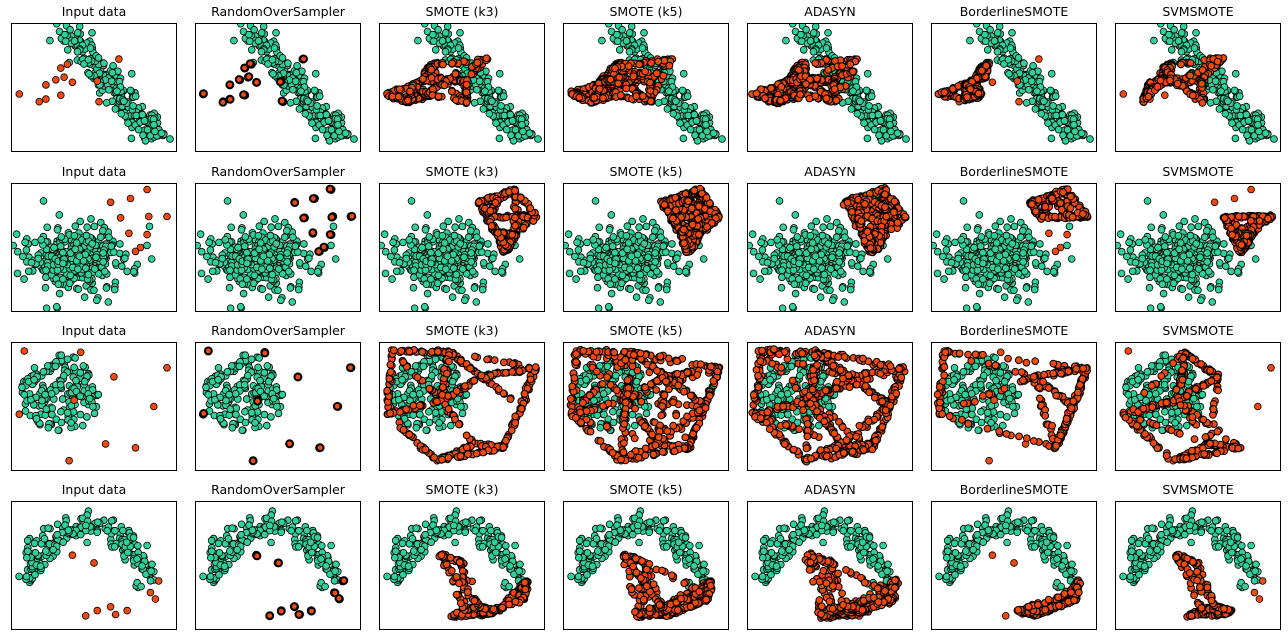 This screenshot has height=640, width=1288. What do you see at coordinates (830, 11) in the screenshot?
I see `subplot-title: ADASYN` at bounding box center [830, 11].